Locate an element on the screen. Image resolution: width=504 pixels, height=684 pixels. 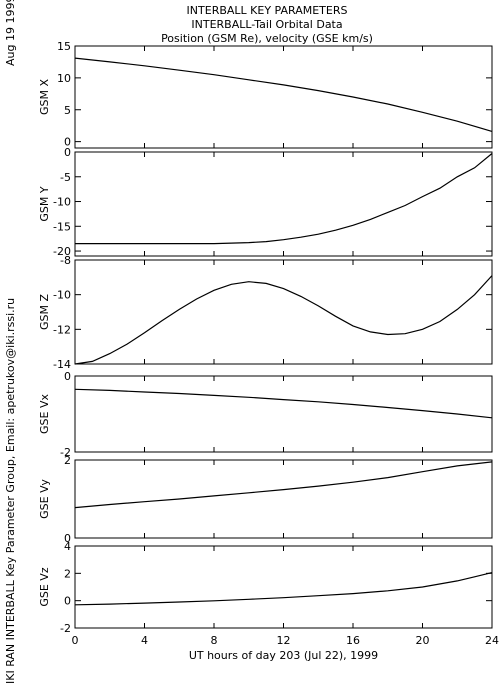
xtick-label: 20 is located at coordinates (423, 640).